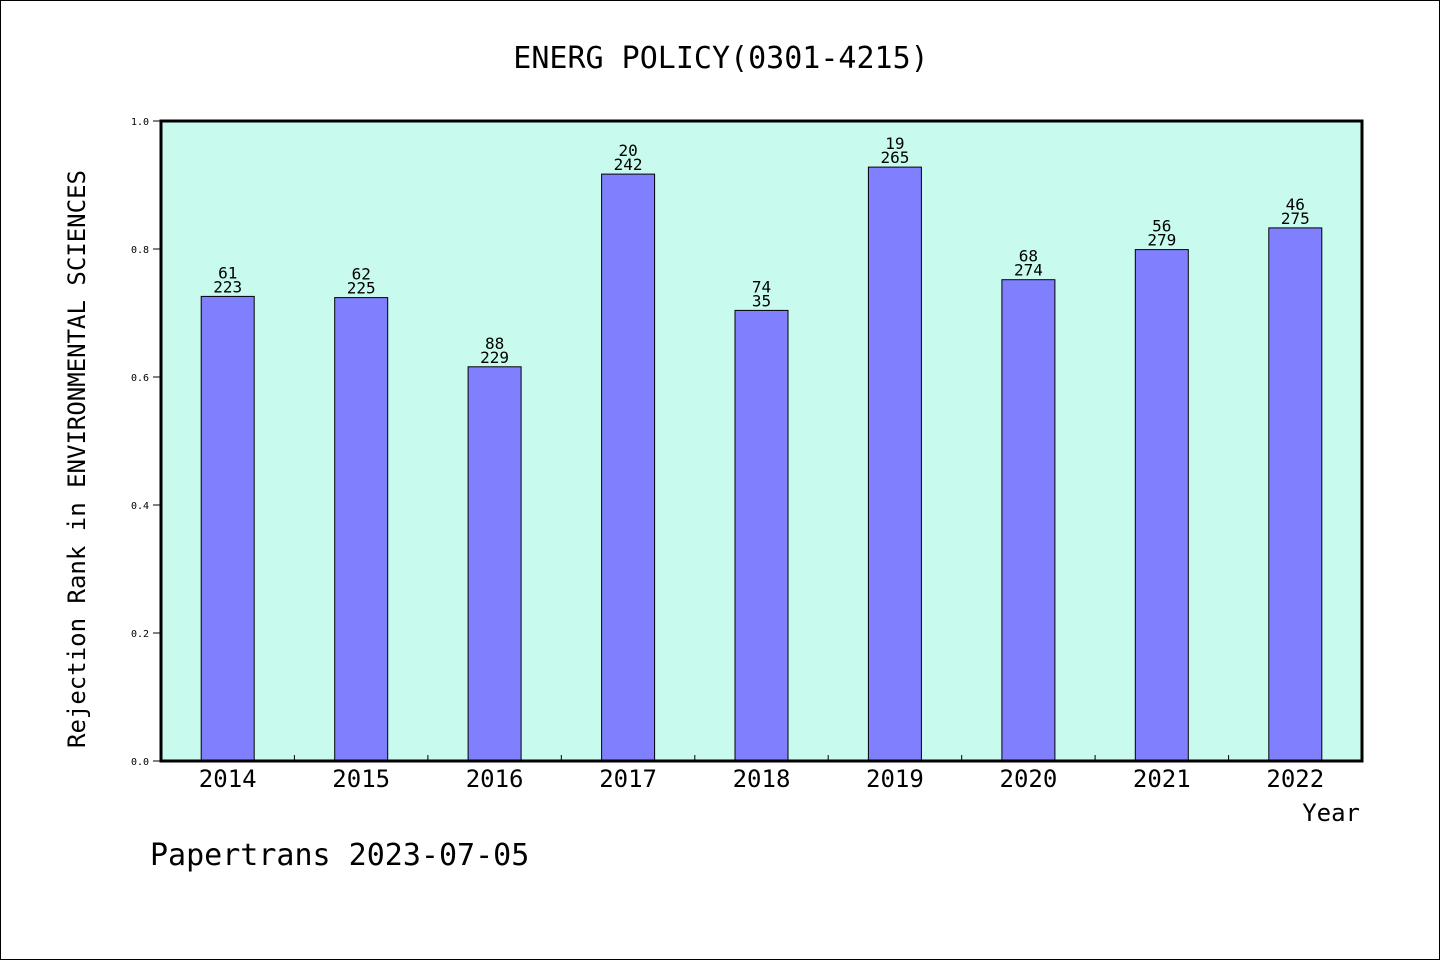 Image resolution: width=1440 pixels, height=961 pixels. I want to click on x-tick-label: 2022, so click(1295, 779).